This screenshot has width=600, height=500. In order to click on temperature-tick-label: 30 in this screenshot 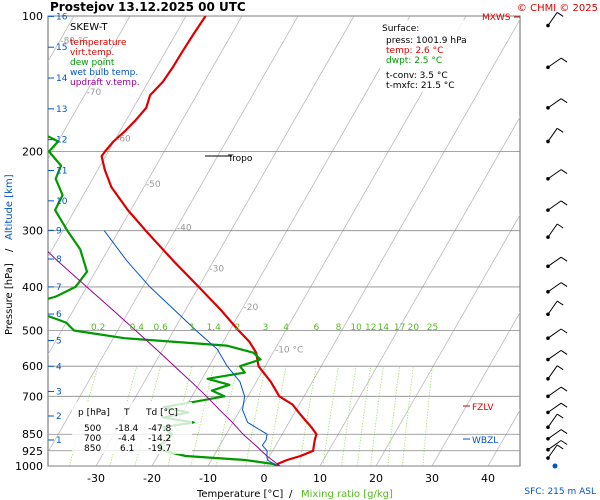, I will do `click(432, 478)`.